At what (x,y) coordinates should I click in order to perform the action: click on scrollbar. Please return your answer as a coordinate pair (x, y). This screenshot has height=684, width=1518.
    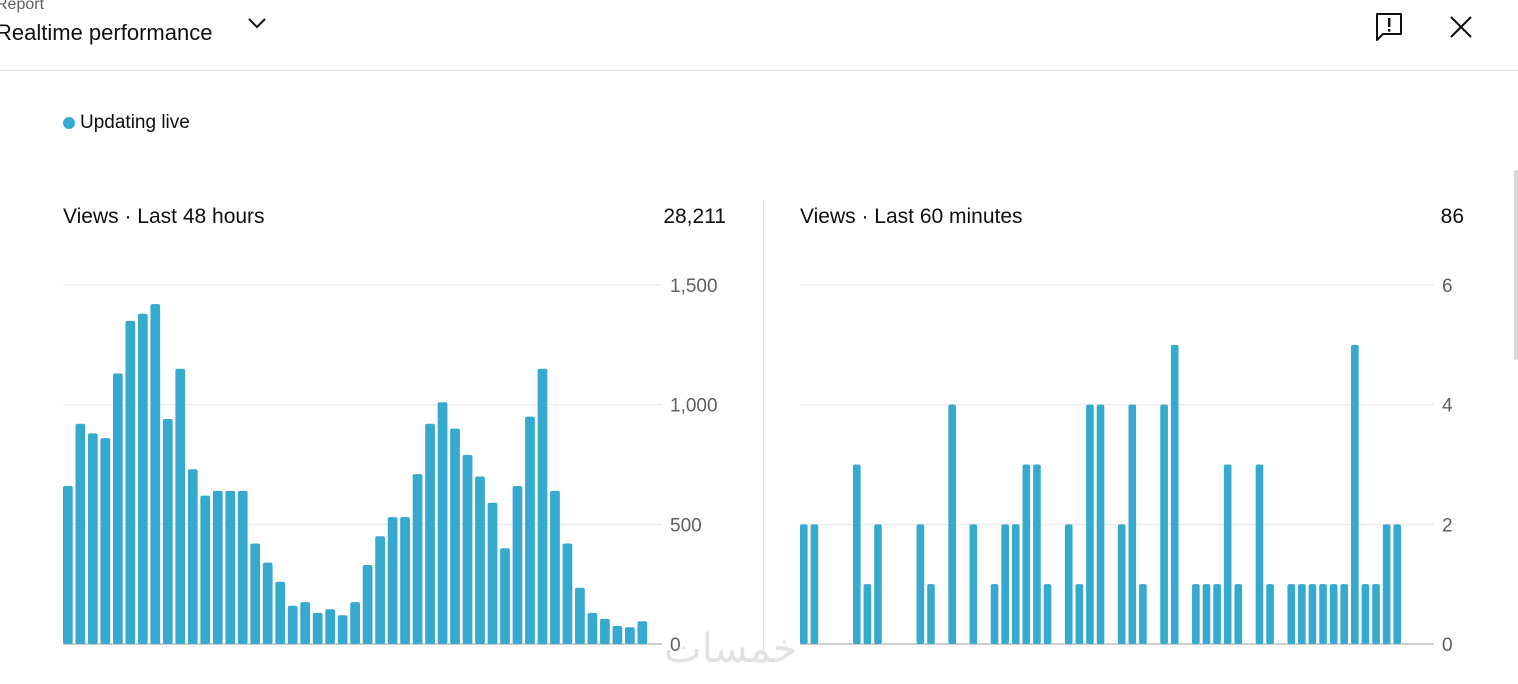
    Looking at the image, I should click on (1516, 265).